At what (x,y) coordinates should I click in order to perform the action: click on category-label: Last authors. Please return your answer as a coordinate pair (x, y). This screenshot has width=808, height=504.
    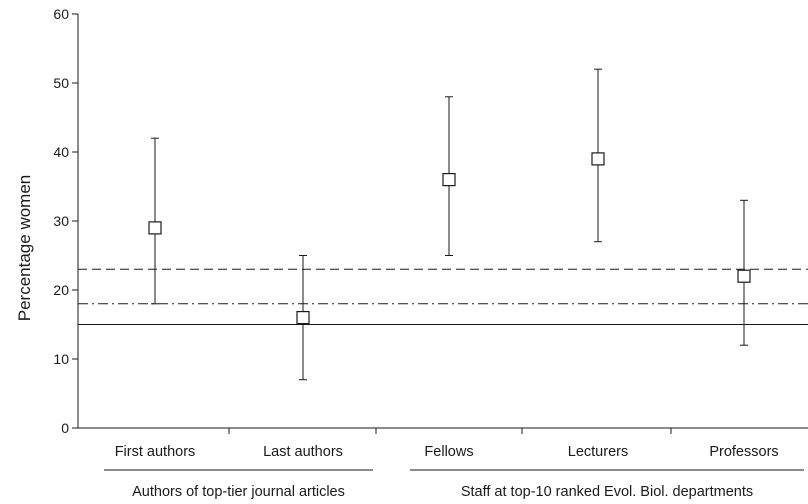
    Looking at the image, I should click on (303, 452).